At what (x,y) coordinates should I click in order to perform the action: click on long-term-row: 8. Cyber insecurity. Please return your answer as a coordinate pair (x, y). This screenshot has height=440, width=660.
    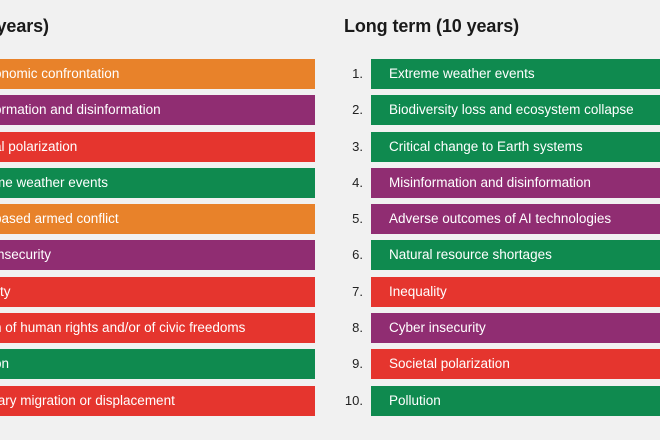
    Looking at the image, I should click on (498, 328).